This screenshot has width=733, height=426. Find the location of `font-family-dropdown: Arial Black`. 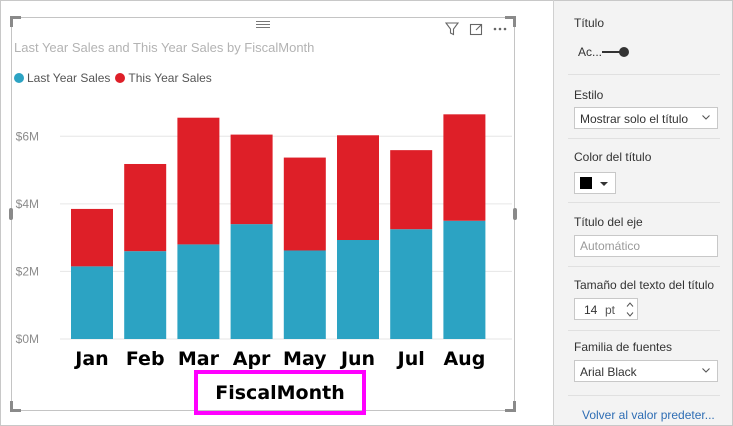

font-family-dropdown: Arial Black is located at coordinates (646, 371).